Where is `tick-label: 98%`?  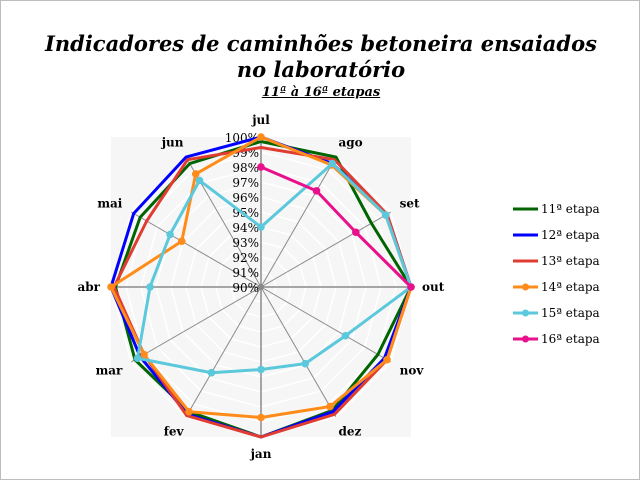
tick-label: 98% is located at coordinates (245, 168).